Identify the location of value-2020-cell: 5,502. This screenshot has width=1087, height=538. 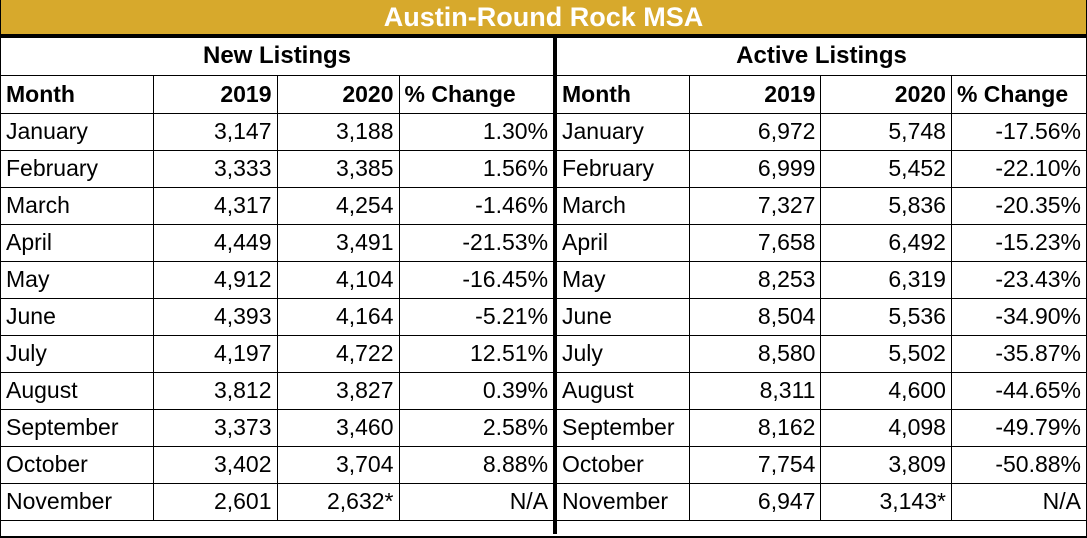
(886, 353).